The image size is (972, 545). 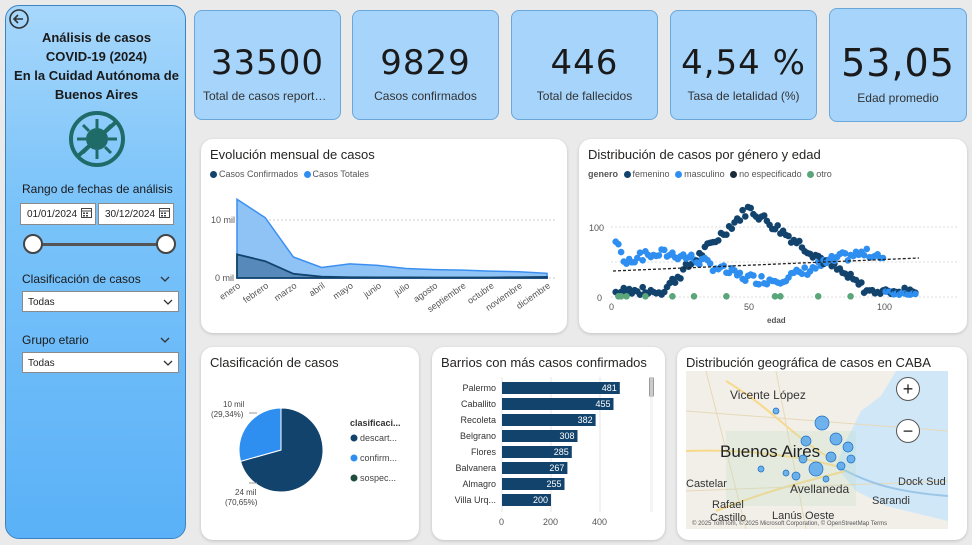 What do you see at coordinates (558, 404) in the screenshot?
I see `bar-Caballito` at bounding box center [558, 404].